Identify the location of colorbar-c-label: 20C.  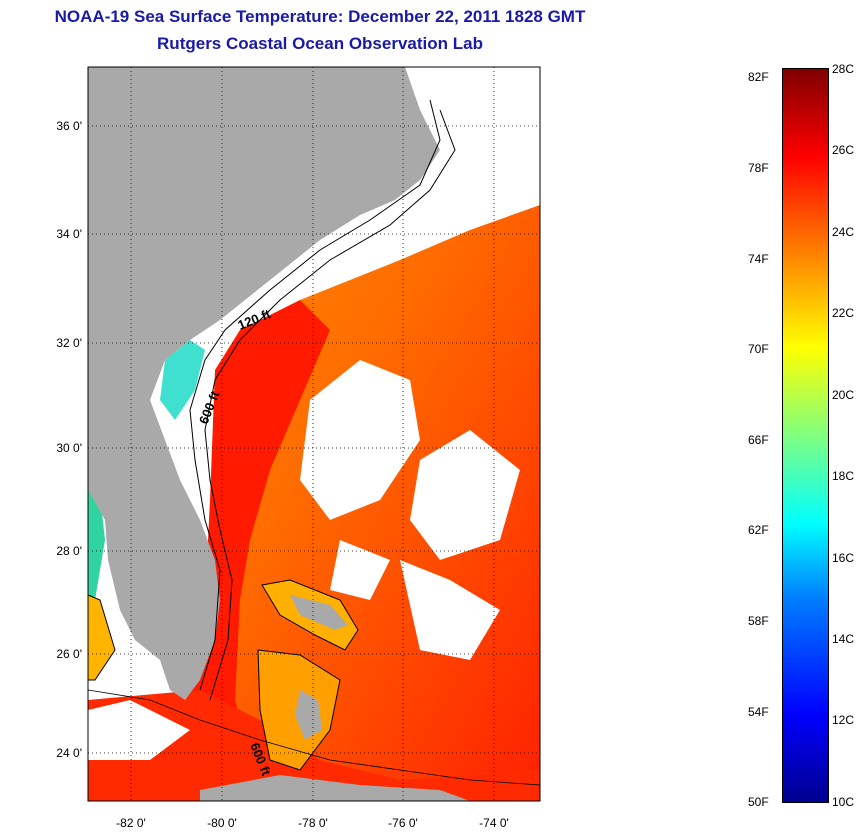
(843, 395).